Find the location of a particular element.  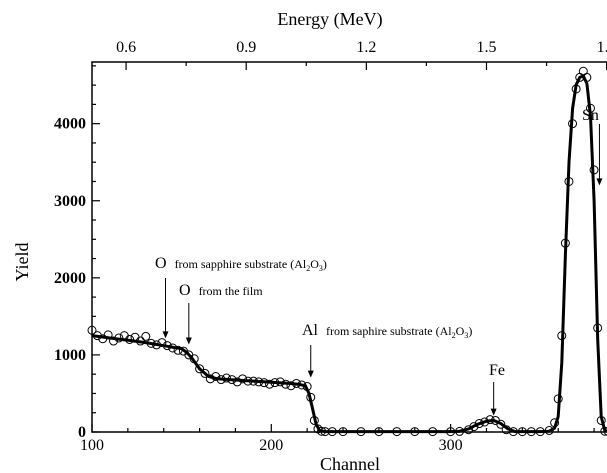

x-tick-label: 200 is located at coordinates (271, 445).